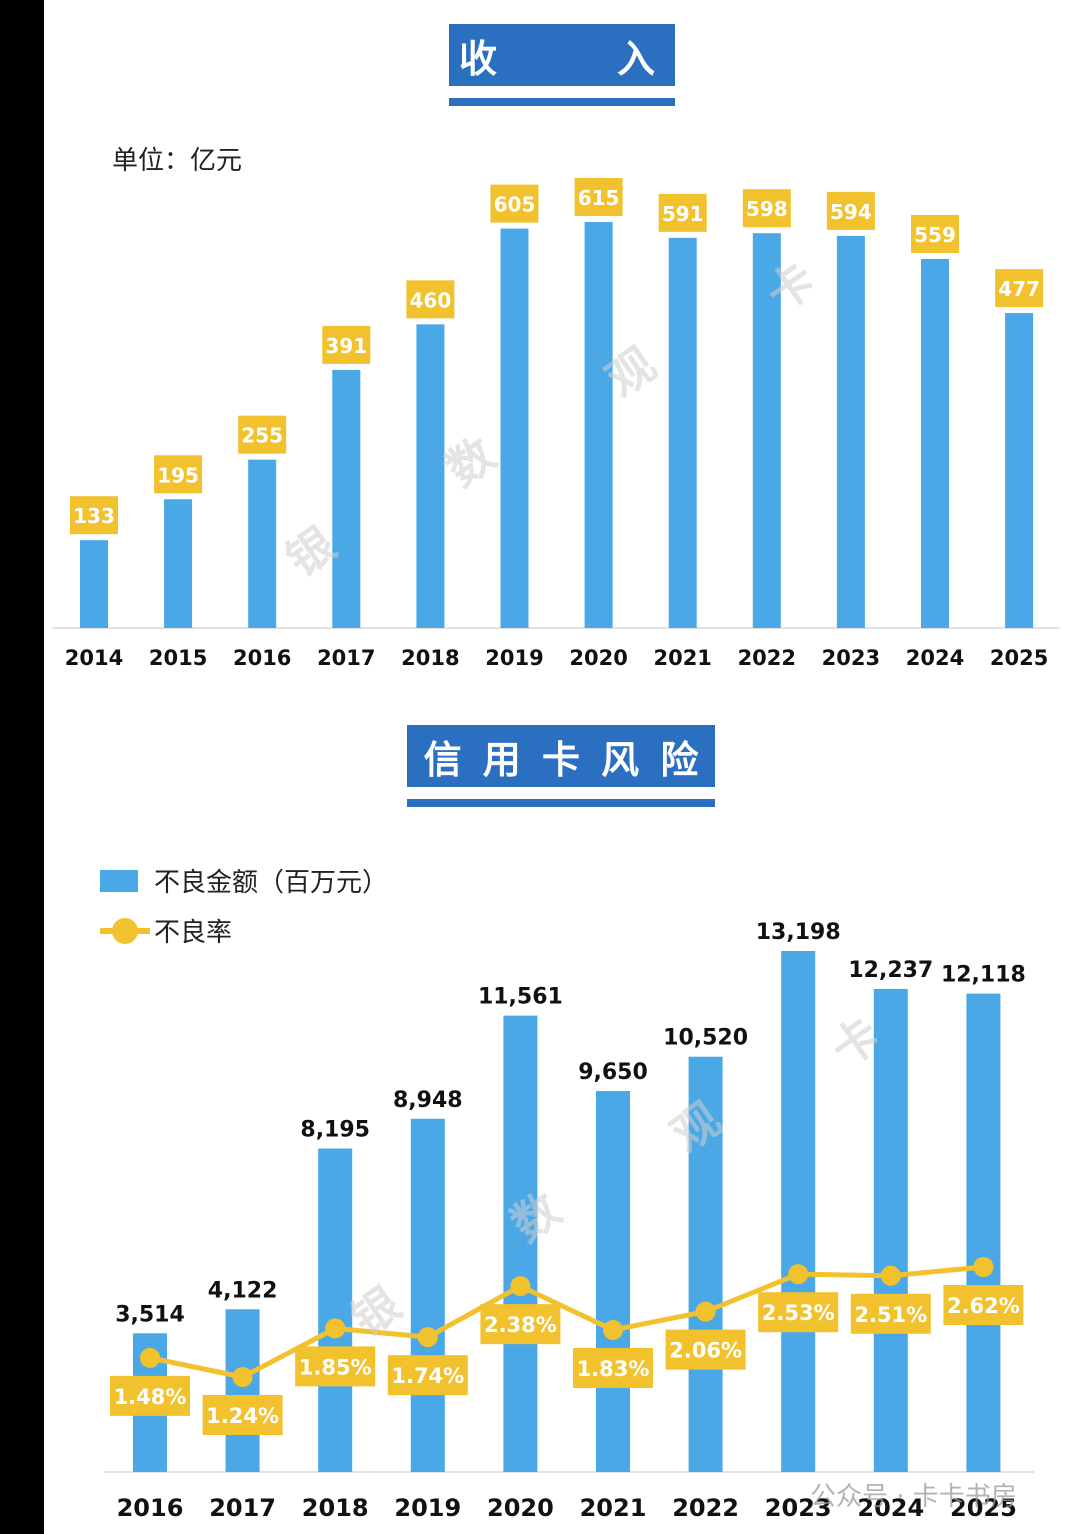  What do you see at coordinates (560, 759) in the screenshot?
I see `risk-title-char: 卡` at bounding box center [560, 759].